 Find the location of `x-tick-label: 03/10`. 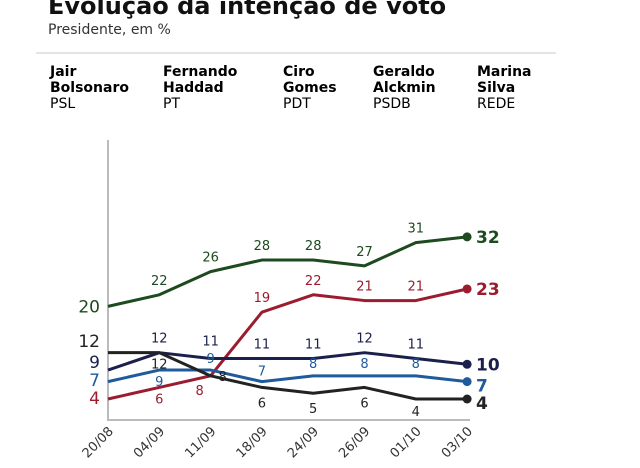

x-tick-label: 03/10 is located at coordinates (457, 442).